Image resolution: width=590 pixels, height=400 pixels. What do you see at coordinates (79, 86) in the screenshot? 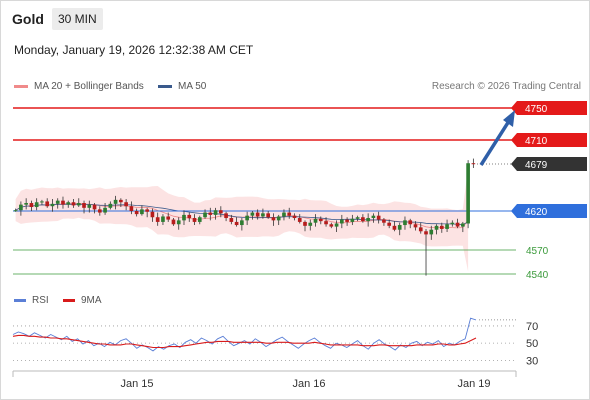
I see `legend-item-ma20: MA 20 + Bollinger Bands` at bounding box center [79, 86].